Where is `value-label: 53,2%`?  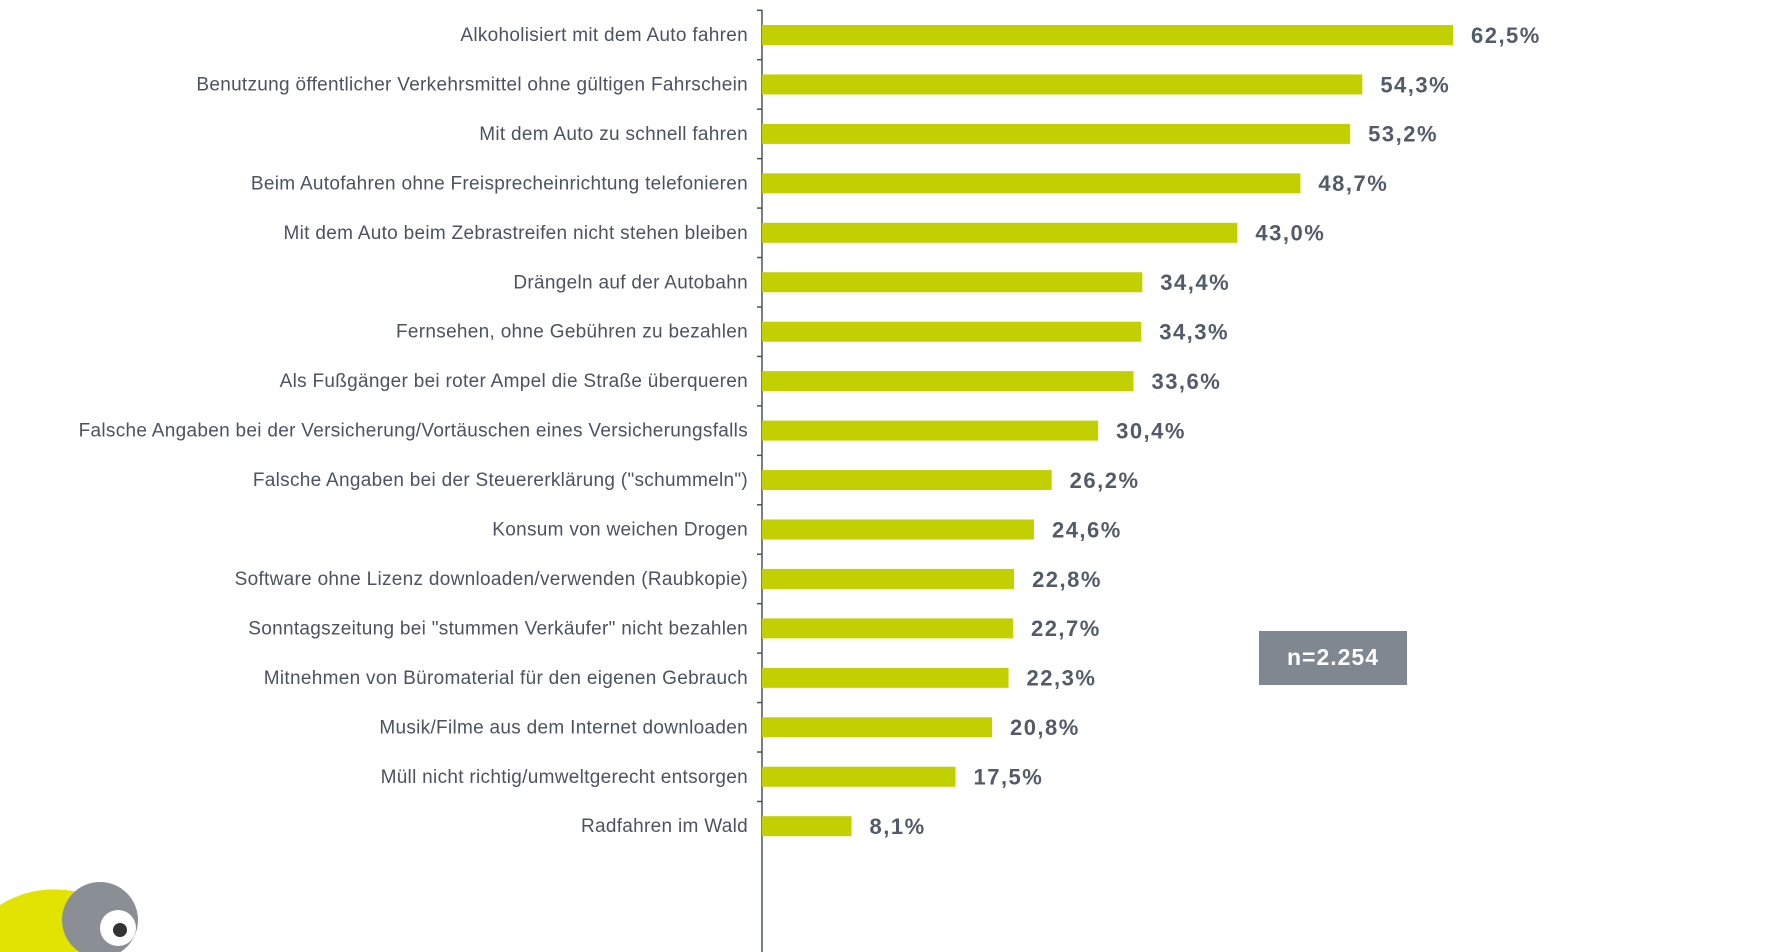
value-label: 53,2% is located at coordinates (1403, 134).